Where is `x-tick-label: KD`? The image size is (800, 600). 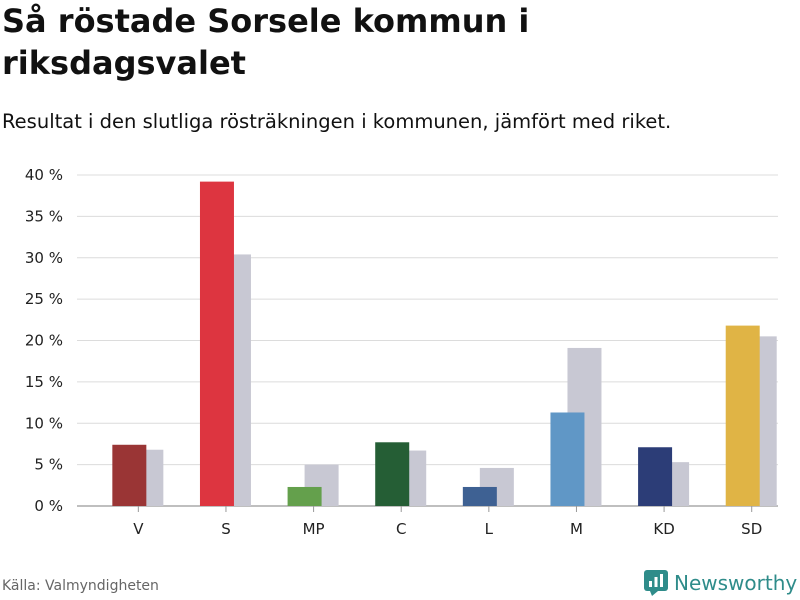
x-tick-label: KD is located at coordinates (663, 529).